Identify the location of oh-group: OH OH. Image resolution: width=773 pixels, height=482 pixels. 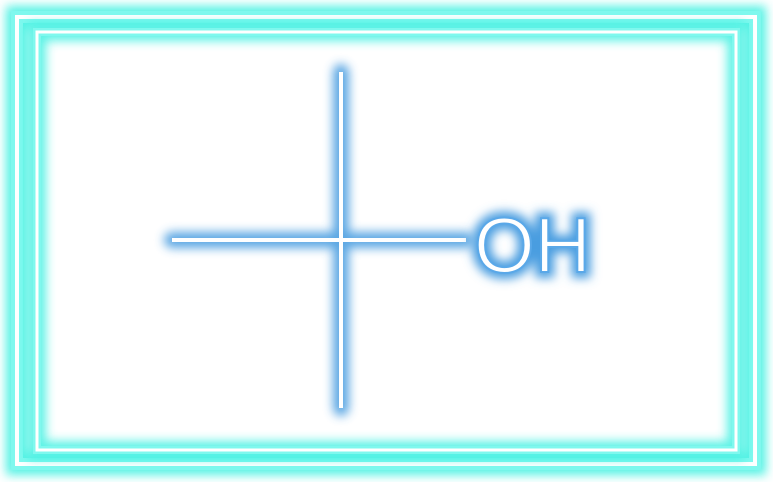
(532, 245).